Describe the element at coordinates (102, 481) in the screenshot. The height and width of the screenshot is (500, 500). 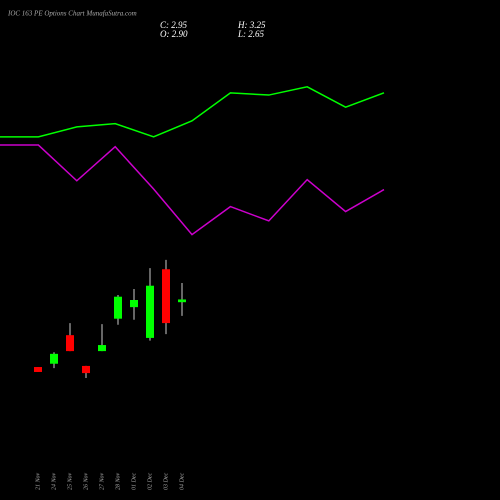
I see `x-tick-label: 27 Nov` at that location.